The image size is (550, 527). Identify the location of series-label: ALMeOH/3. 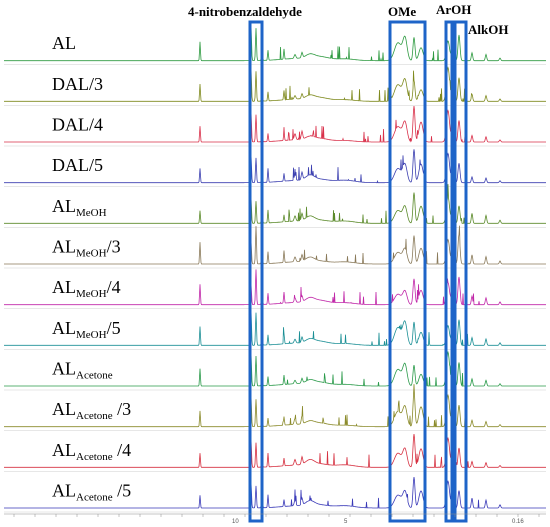
(86, 248).